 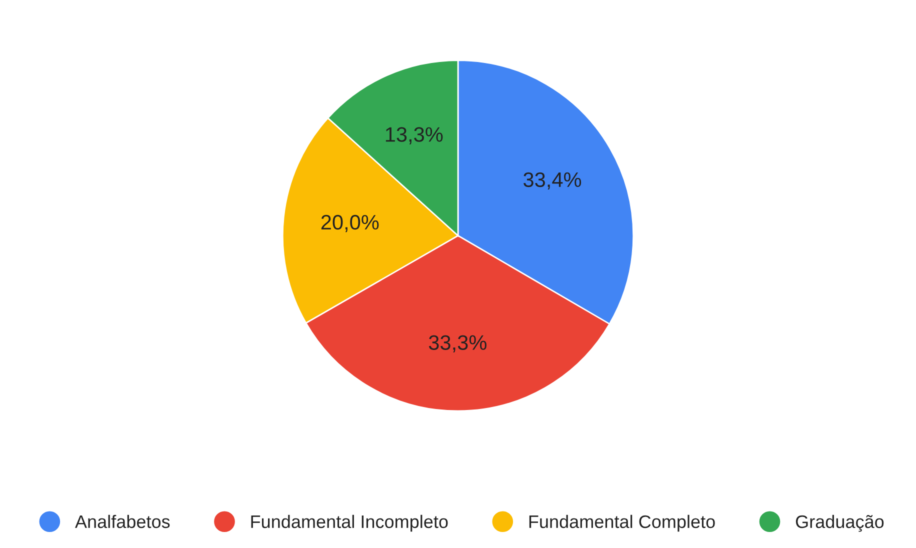 I want to click on data-label: 13,3%, so click(x=414, y=135).